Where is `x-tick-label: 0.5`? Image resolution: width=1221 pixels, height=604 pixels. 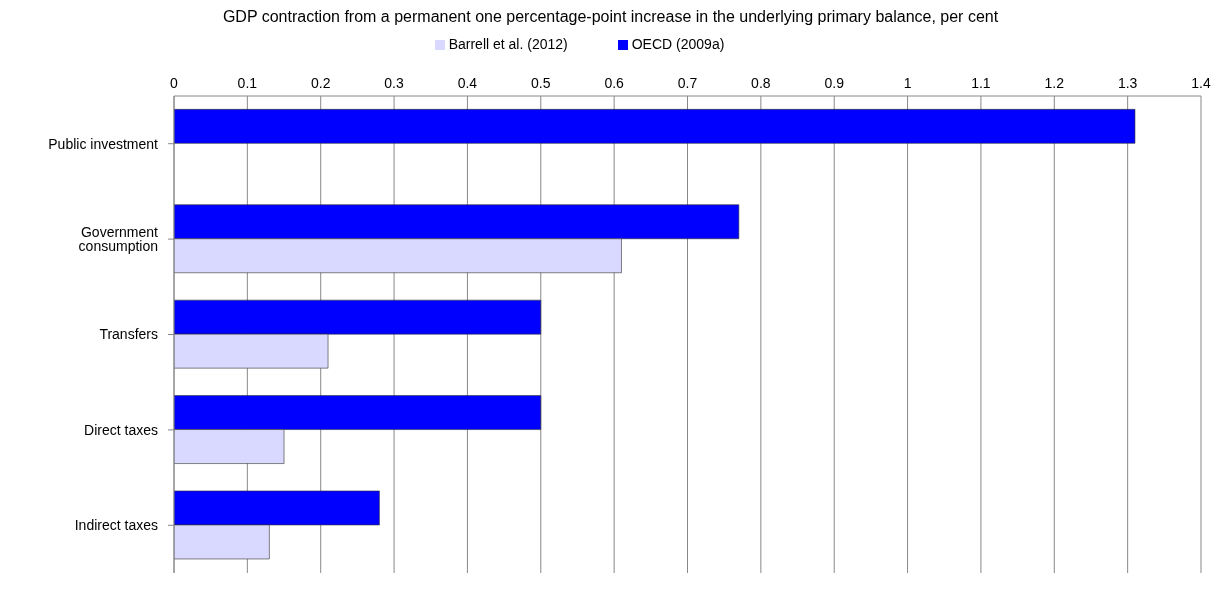
x-tick-label: 0.5 is located at coordinates (541, 83).